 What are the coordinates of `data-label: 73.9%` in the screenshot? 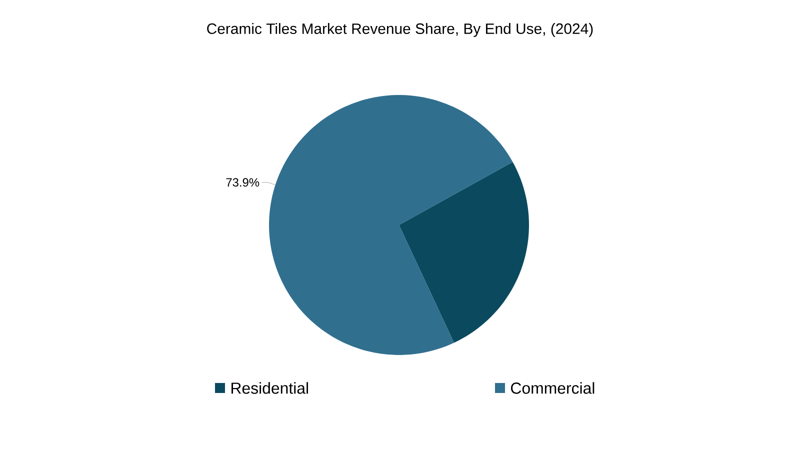 It's located at (243, 182).